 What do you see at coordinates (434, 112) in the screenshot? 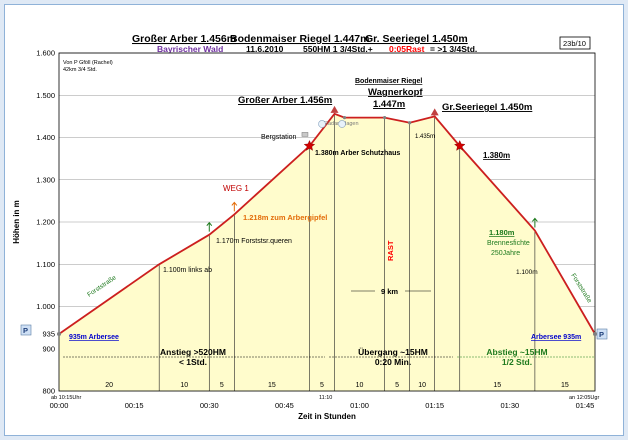
I see `seeriegel-summit-marker-icon` at bounding box center [434, 112].